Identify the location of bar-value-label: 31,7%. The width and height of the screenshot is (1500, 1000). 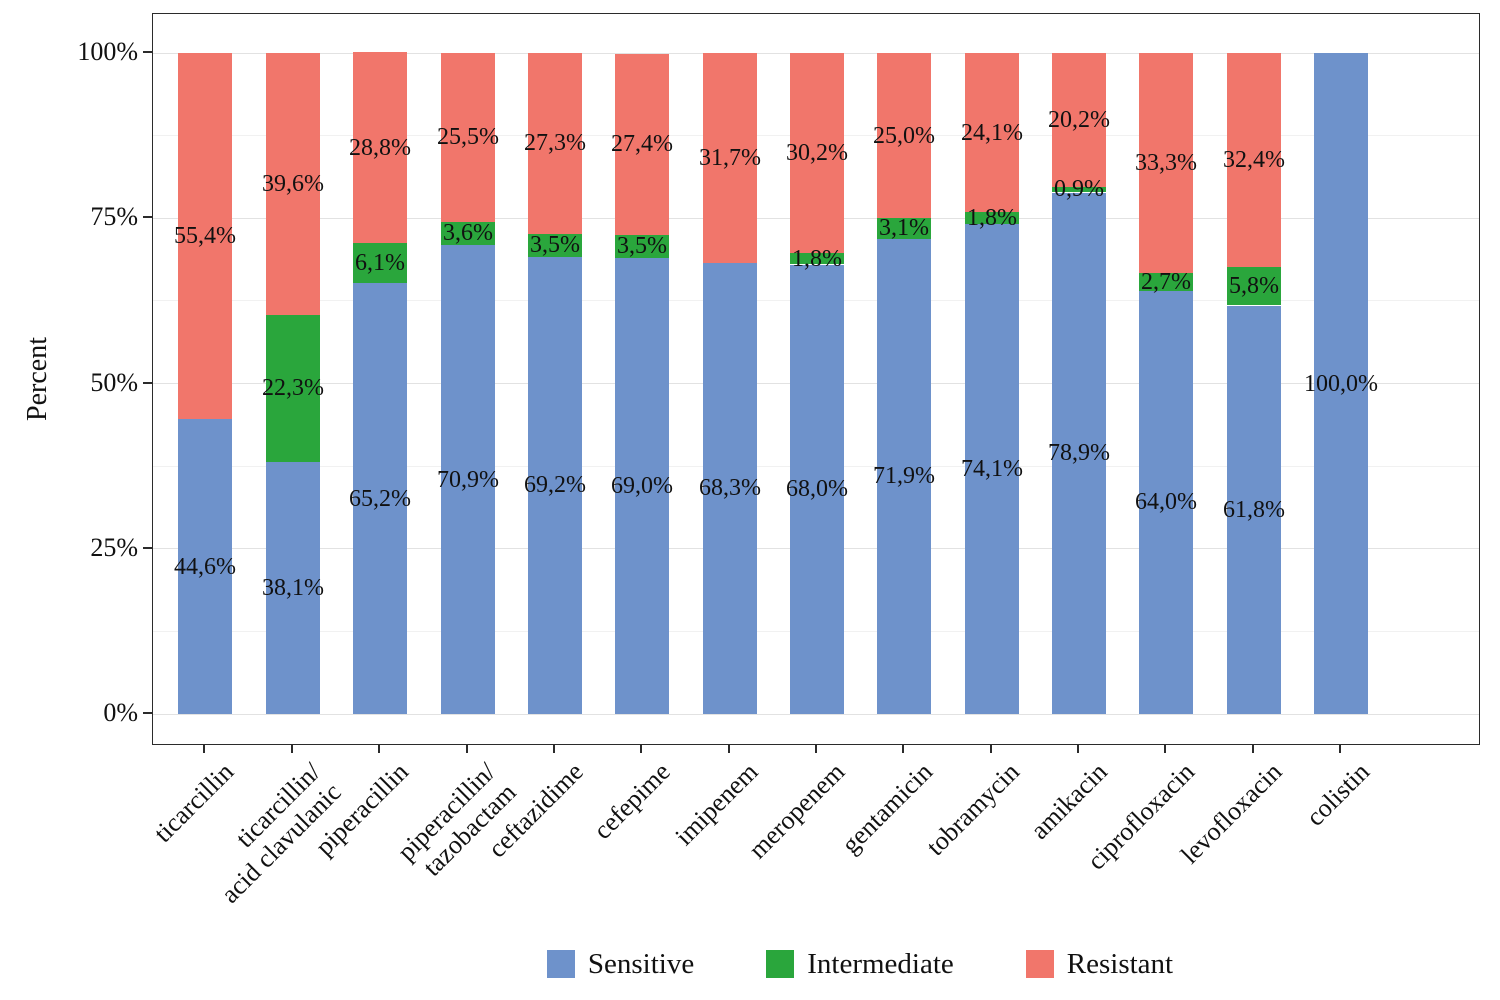
(730, 158).